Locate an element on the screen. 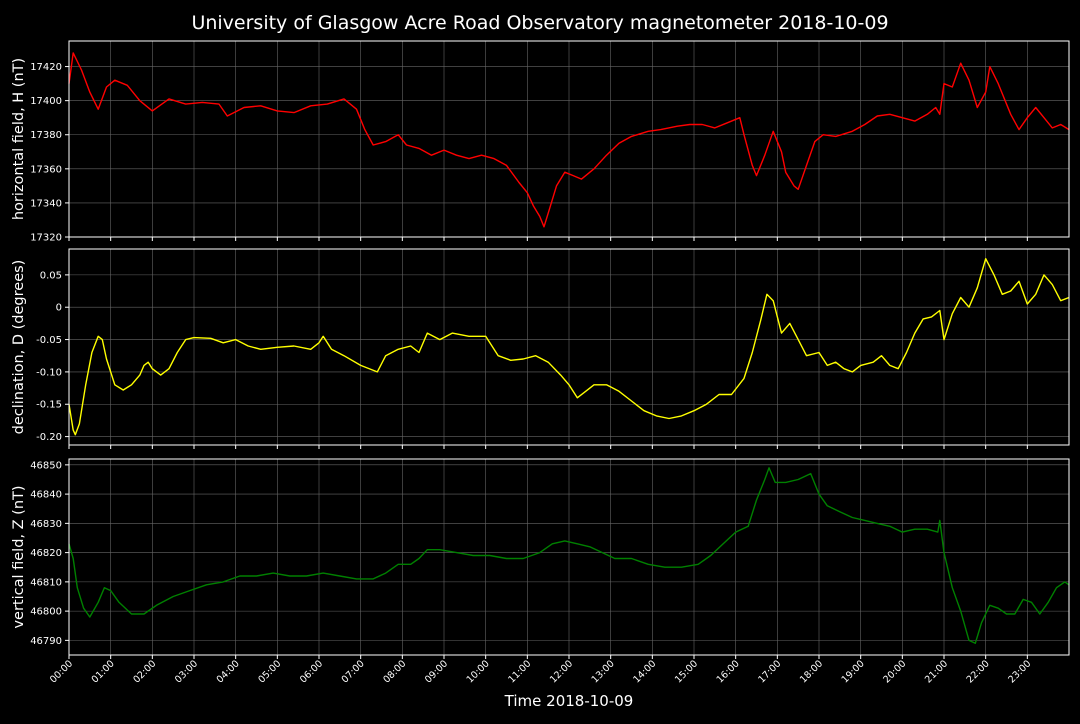  x-axis-label: Time 2018-10-09 is located at coordinates (569, 701).